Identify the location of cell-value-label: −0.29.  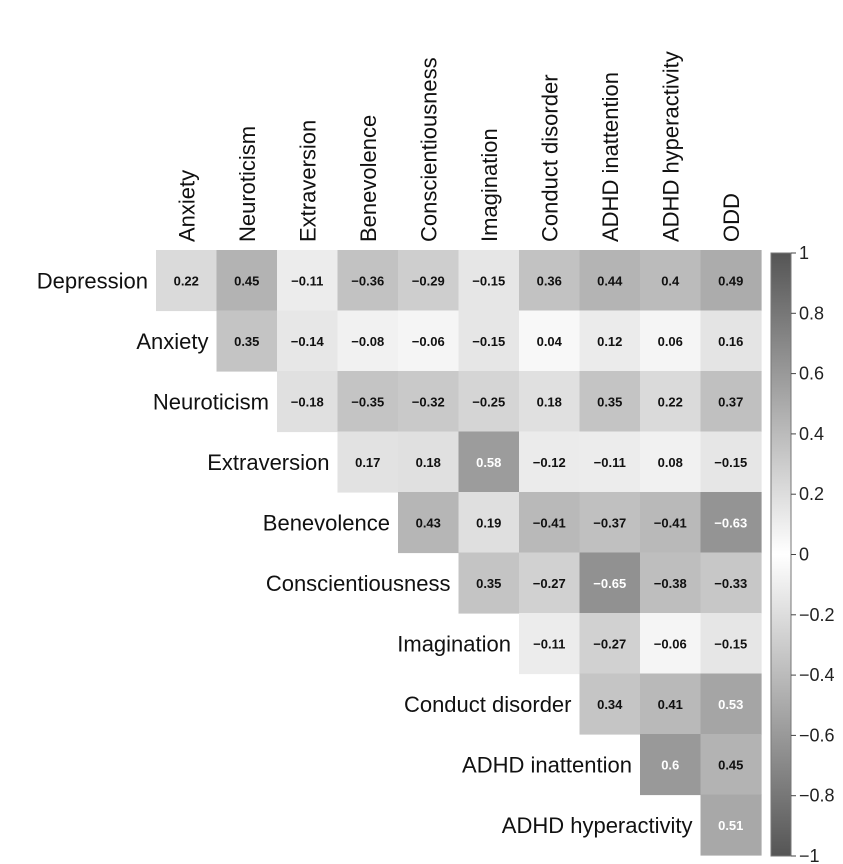
(428, 280).